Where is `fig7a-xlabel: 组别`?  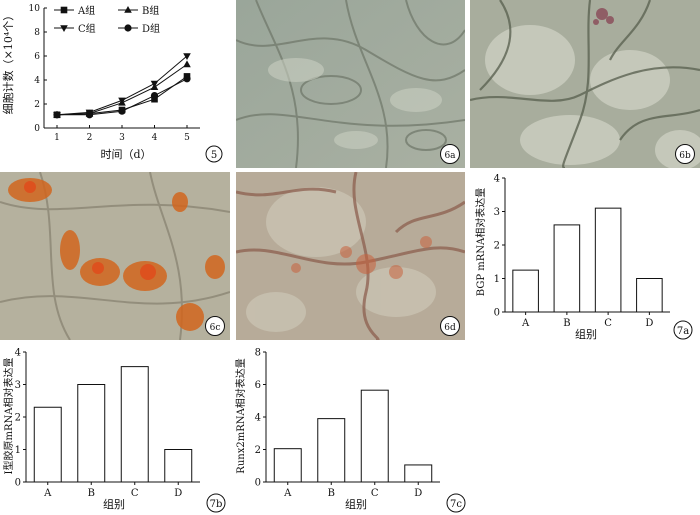
fig7a-xlabel: 组别 is located at coordinates (586, 334).